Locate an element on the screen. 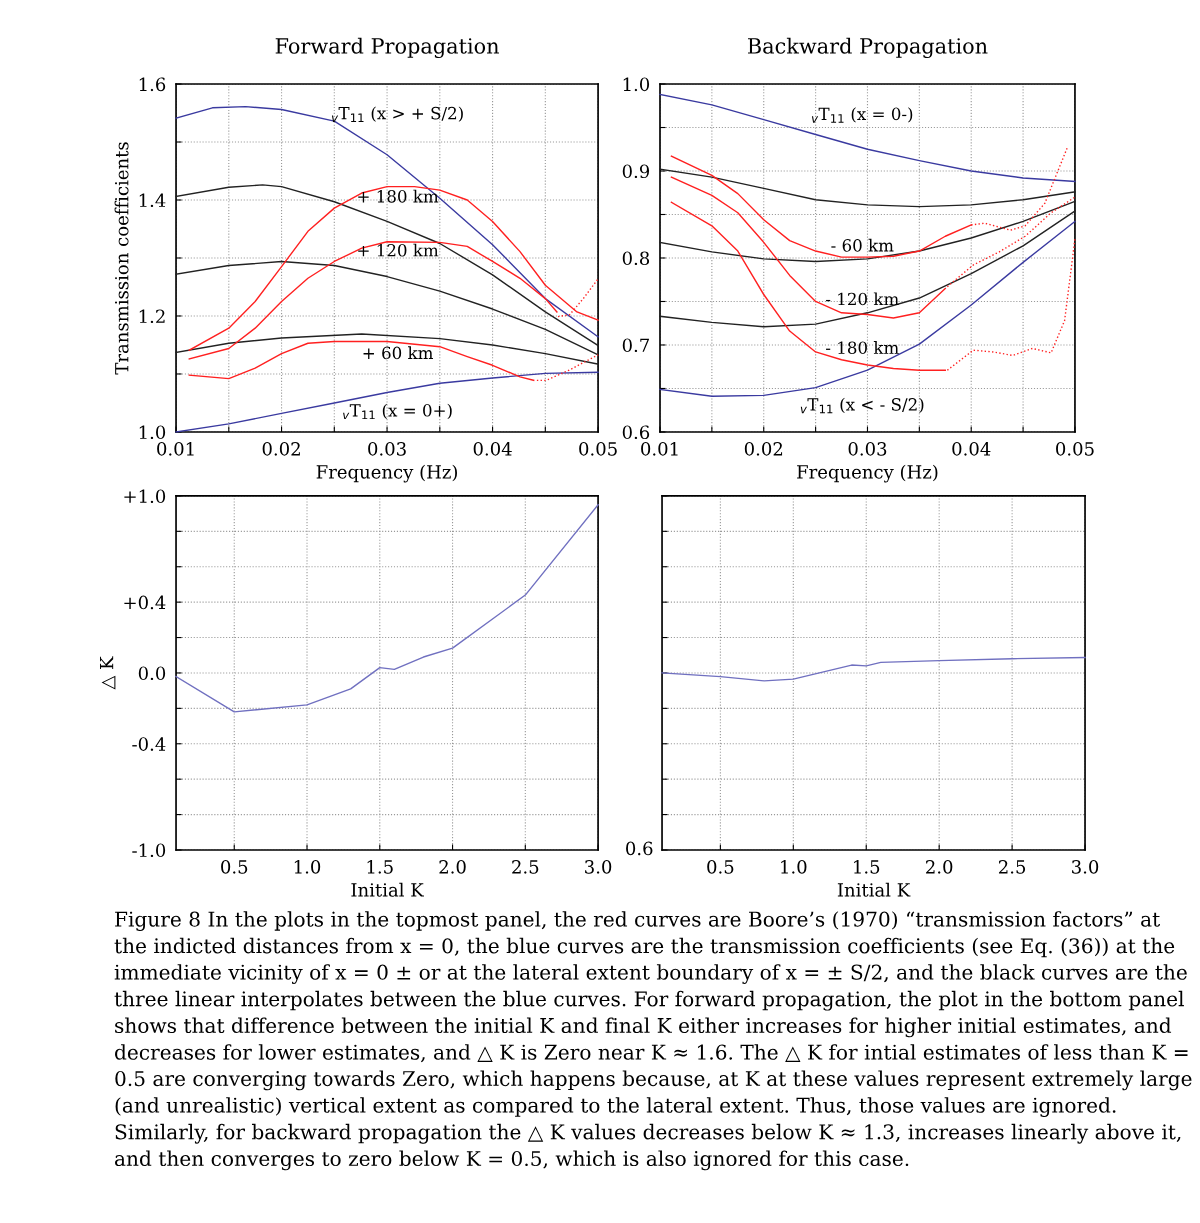 This screenshot has width=1200, height=1223. annotation: - 180 km is located at coordinates (862, 347).